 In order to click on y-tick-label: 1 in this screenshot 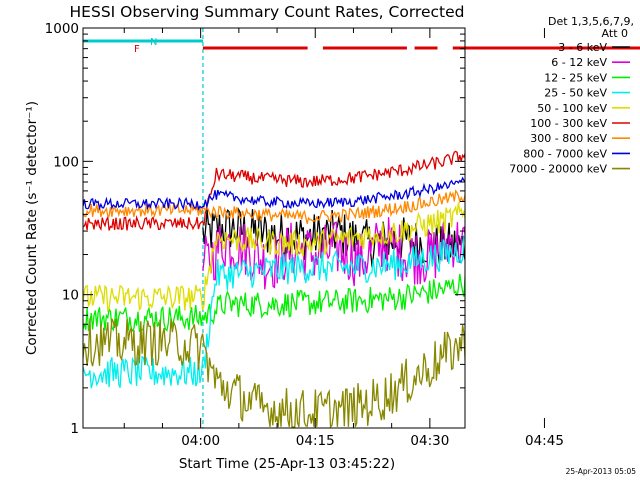, I will do `click(74, 429)`.